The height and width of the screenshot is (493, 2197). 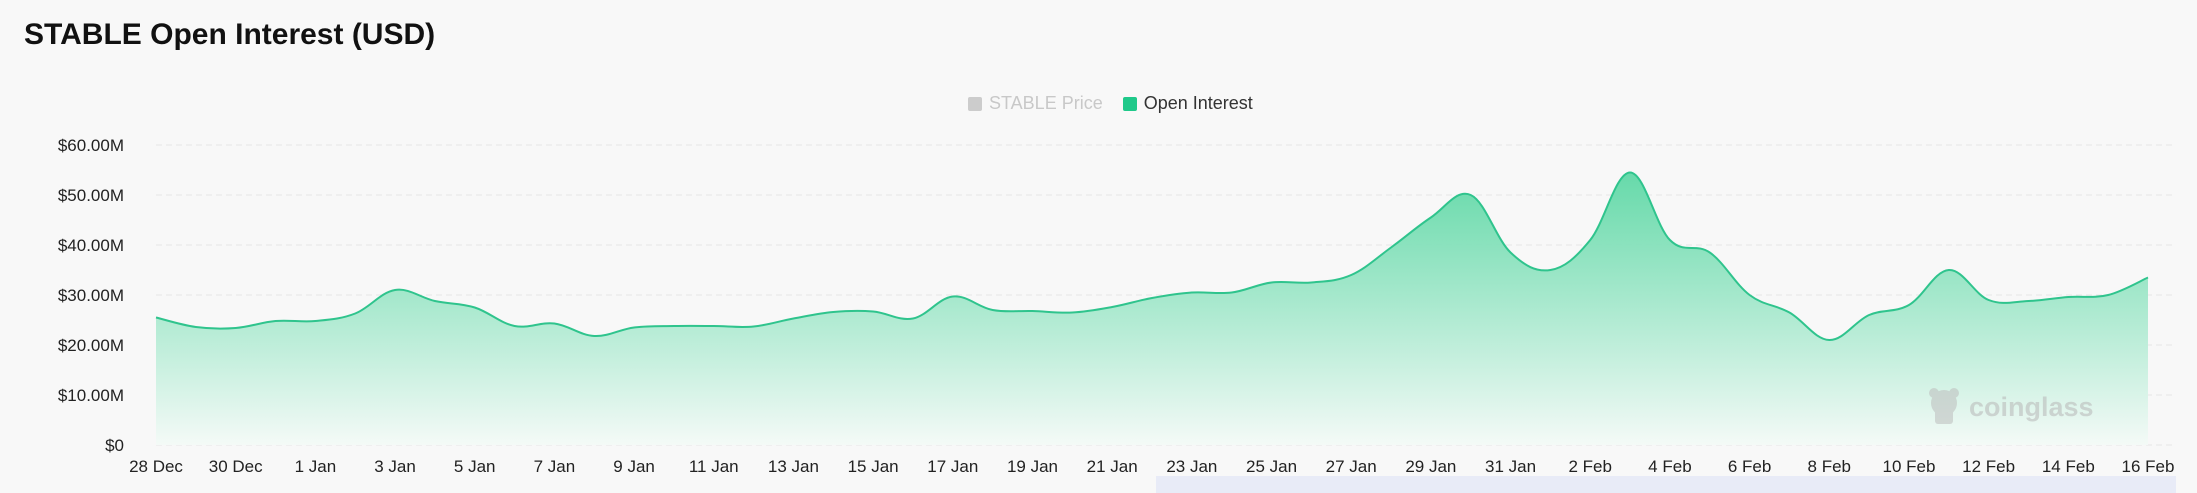 I want to click on coinglass-logo-icon, so click(x=1944, y=406).